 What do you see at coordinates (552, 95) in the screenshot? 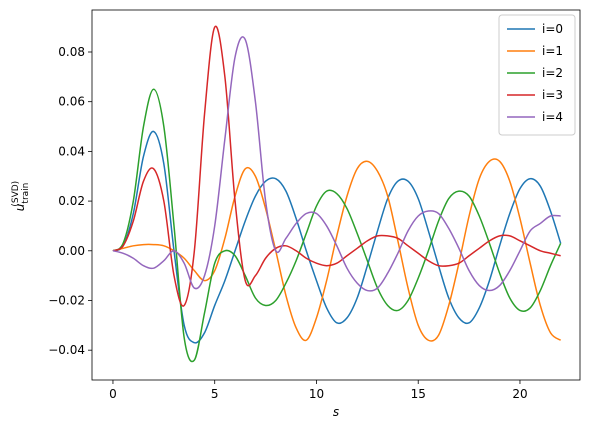
I see `legend-label: i=3` at bounding box center [552, 95].